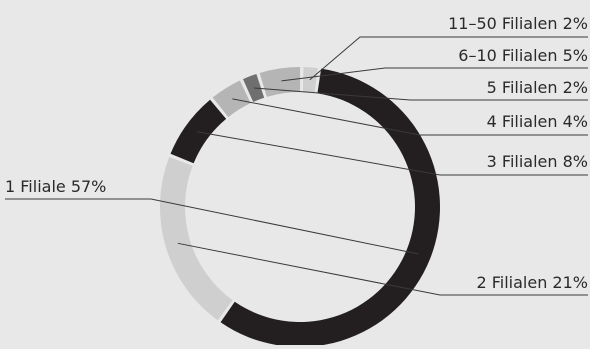 This screenshot has width=590, height=349. Describe the element at coordinates (523, 55) in the screenshot. I see `slice-label-6: 6–10 Filialen 5%` at that location.